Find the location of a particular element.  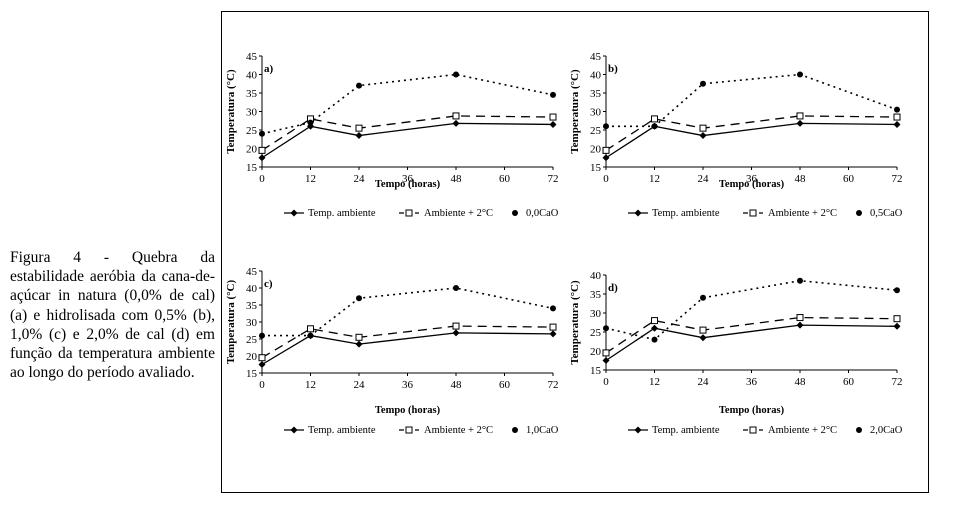

x-axis-title: Tempo (horas) is located at coordinates (408, 410).